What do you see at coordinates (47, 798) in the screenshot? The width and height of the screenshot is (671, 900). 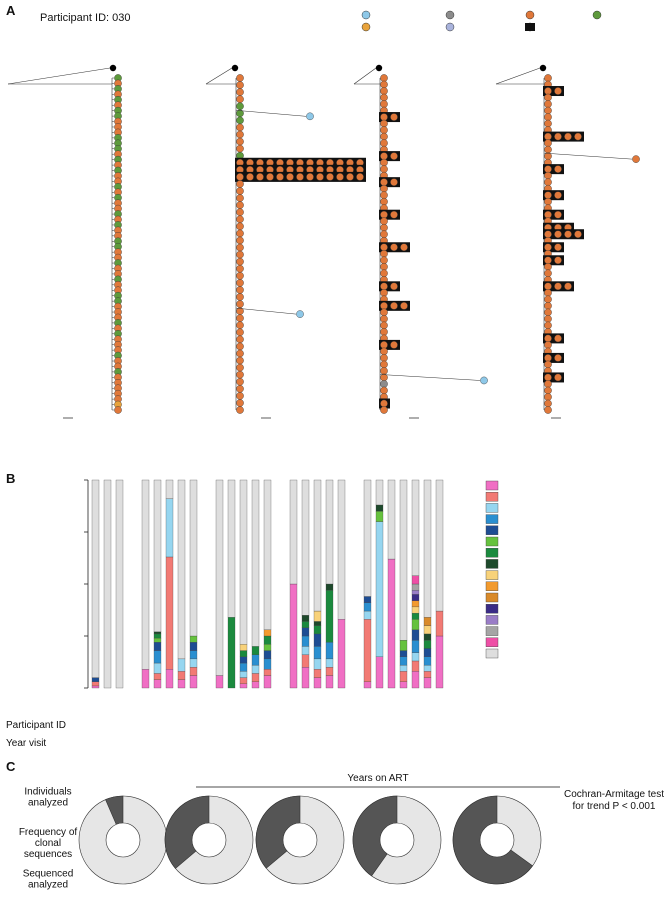 I see `row-label: Individuals analyzed` at bounding box center [47, 798].